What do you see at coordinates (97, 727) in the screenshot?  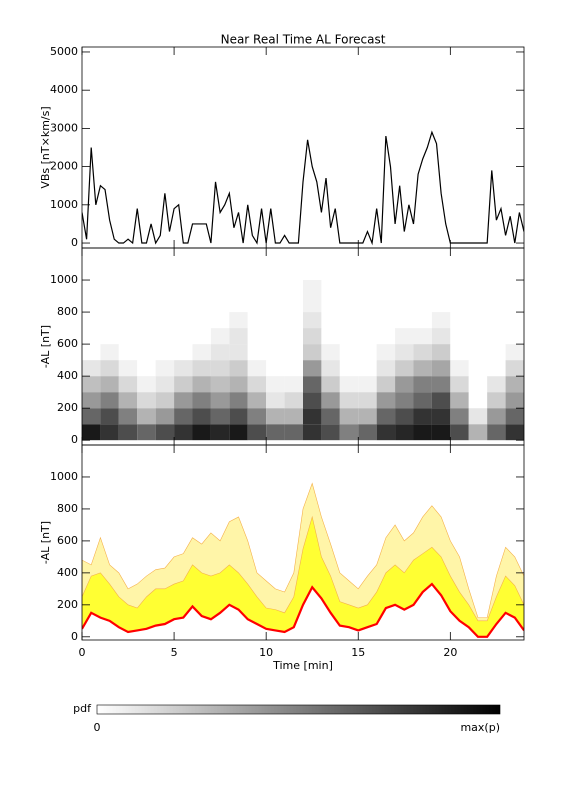 I see `colorbar-min: 0` at bounding box center [97, 727].